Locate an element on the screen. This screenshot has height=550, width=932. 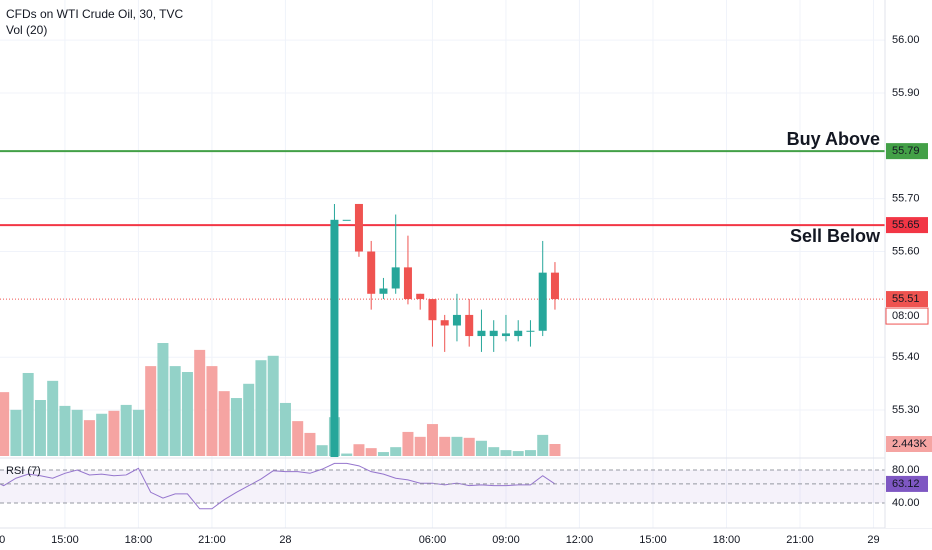
y-tick-label: 55.60 is located at coordinates (906, 251).